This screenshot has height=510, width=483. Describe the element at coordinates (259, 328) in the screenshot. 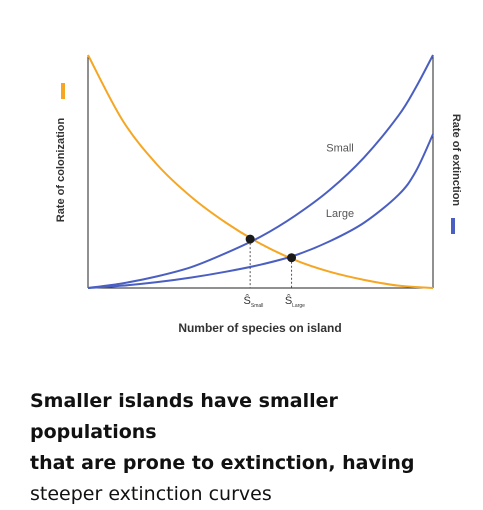

I see `x-axis-label: Number of species on island` at that location.